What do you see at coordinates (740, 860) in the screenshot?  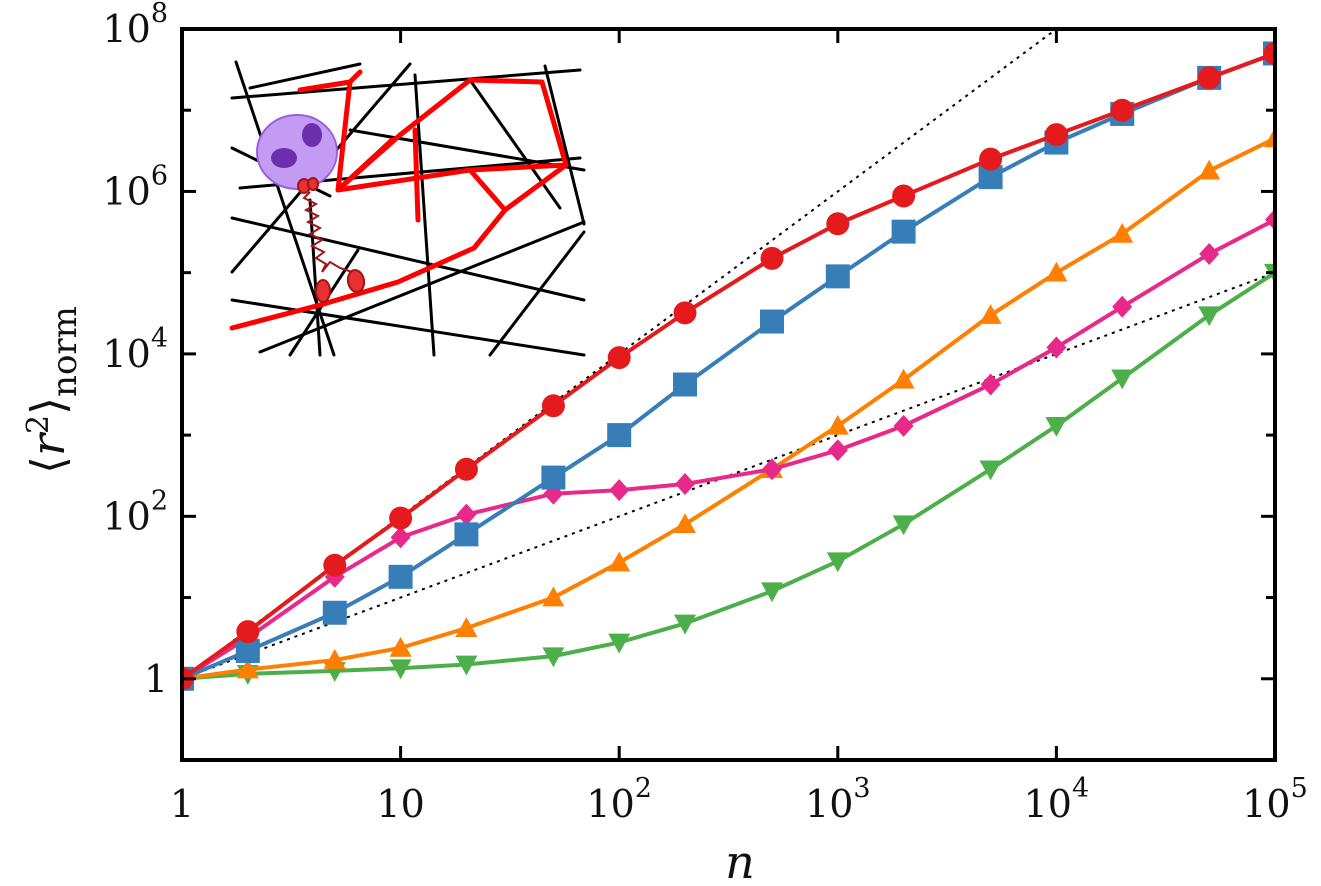 I see `x-axis-title: n` at bounding box center [740, 860].